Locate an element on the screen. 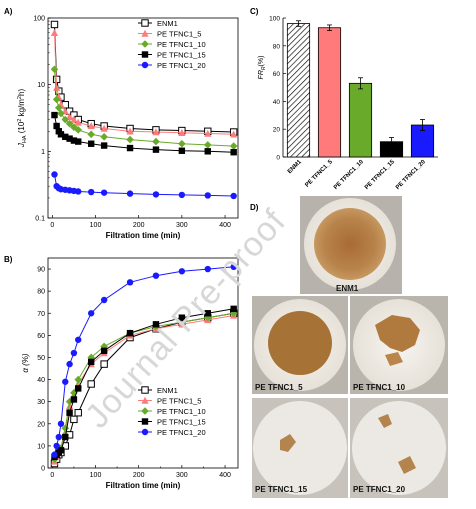 The height and width of the screenshot is (509, 476). panel-c-label: C) is located at coordinates (254, 11).